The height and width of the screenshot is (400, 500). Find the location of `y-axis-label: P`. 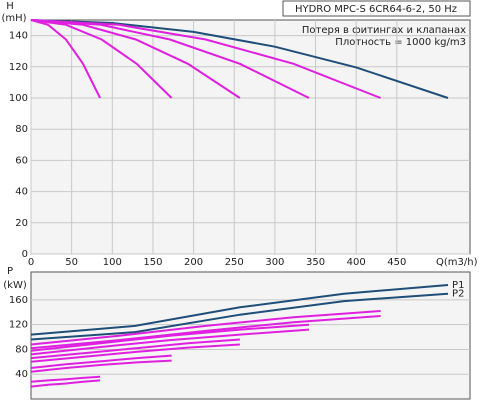

y-axis-label: P is located at coordinates (10, 271).